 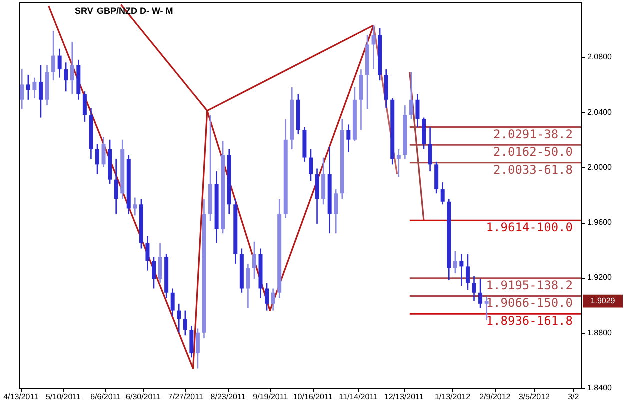 What do you see at coordinates (574, 396) in the screenshot?
I see `x-tick-label: 3/2` at bounding box center [574, 396].